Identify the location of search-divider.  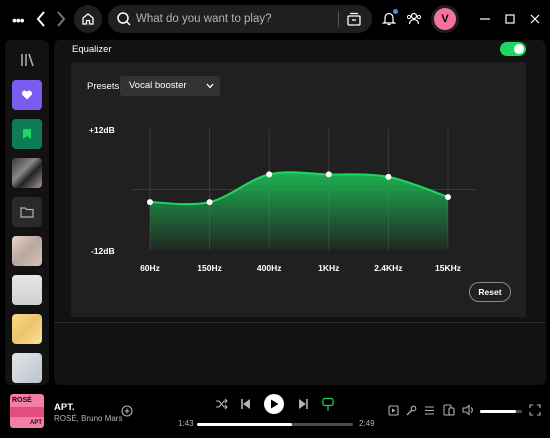
(338, 19).